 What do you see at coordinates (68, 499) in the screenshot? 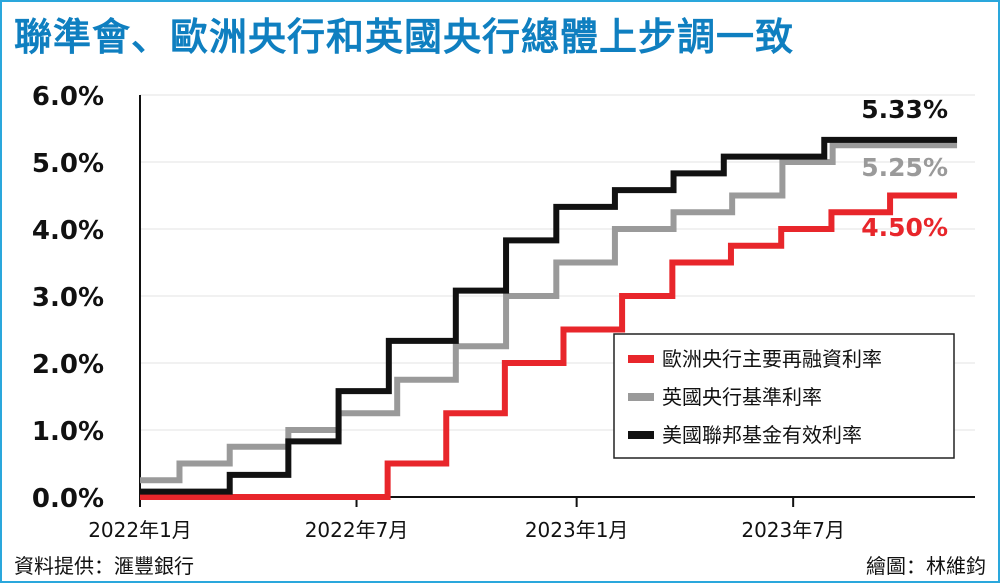
I see `y-tick-label: 0.0%` at bounding box center [68, 499].